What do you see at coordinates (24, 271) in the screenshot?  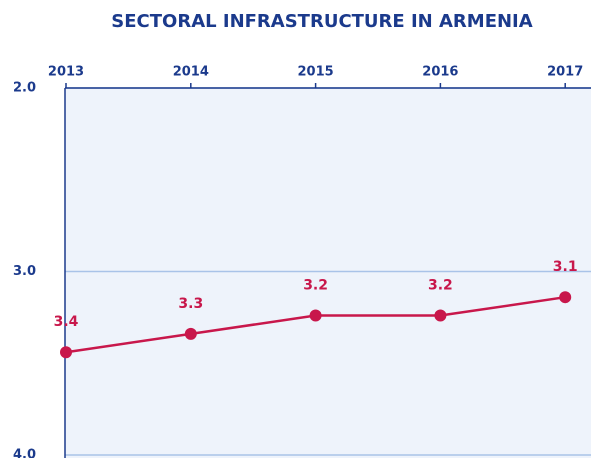 I see `y-tick-label: 3.0` at bounding box center [24, 271].